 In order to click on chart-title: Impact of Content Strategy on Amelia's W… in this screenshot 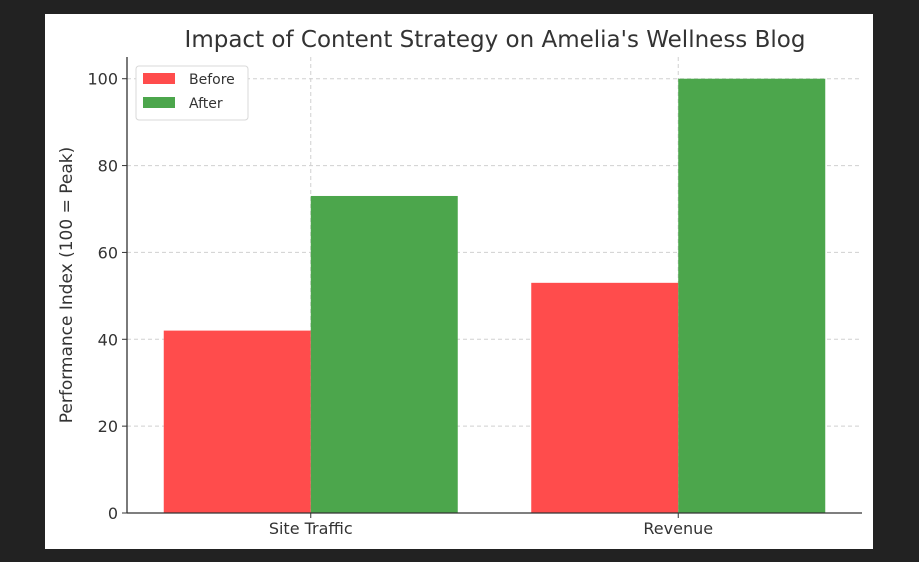, I will do `click(495, 40)`.